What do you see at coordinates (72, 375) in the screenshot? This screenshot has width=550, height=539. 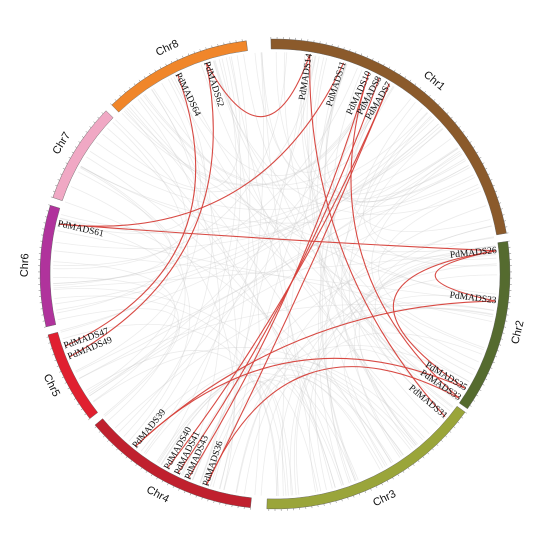 I see `chromosome-arc-chr5` at bounding box center [72, 375].